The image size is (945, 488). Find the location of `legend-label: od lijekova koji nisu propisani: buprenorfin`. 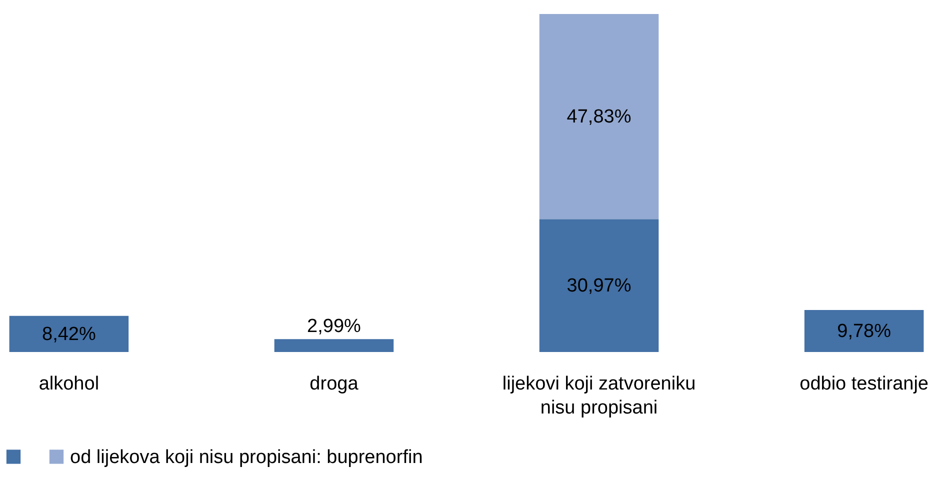

legend-label: od lijekova koji nisu propisani: buprenorfin is located at coordinates (246, 457).